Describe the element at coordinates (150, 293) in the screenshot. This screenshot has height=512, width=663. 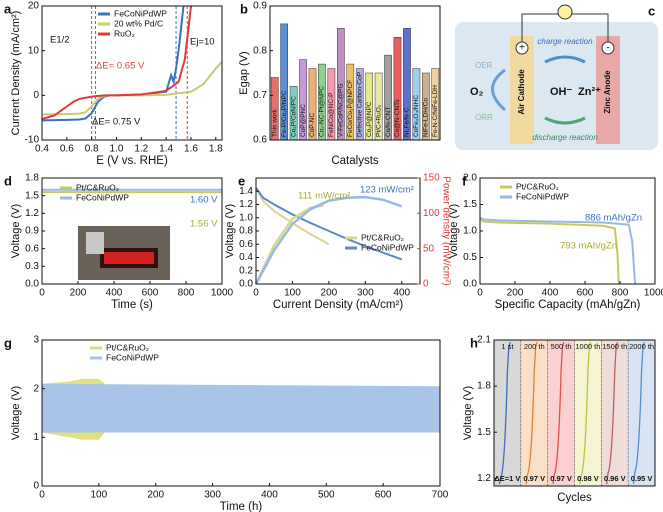
I see `x-tick-label: 600` at that location.